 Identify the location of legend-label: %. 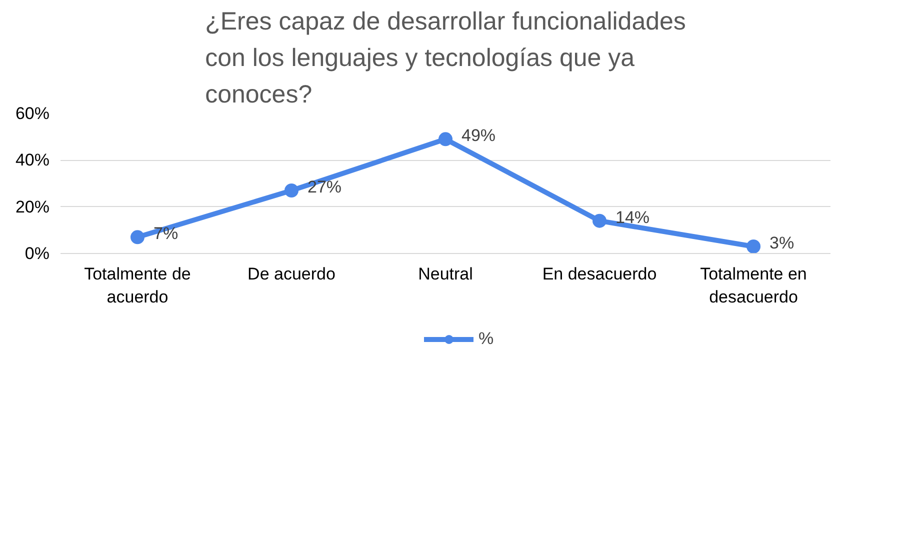
(486, 339).